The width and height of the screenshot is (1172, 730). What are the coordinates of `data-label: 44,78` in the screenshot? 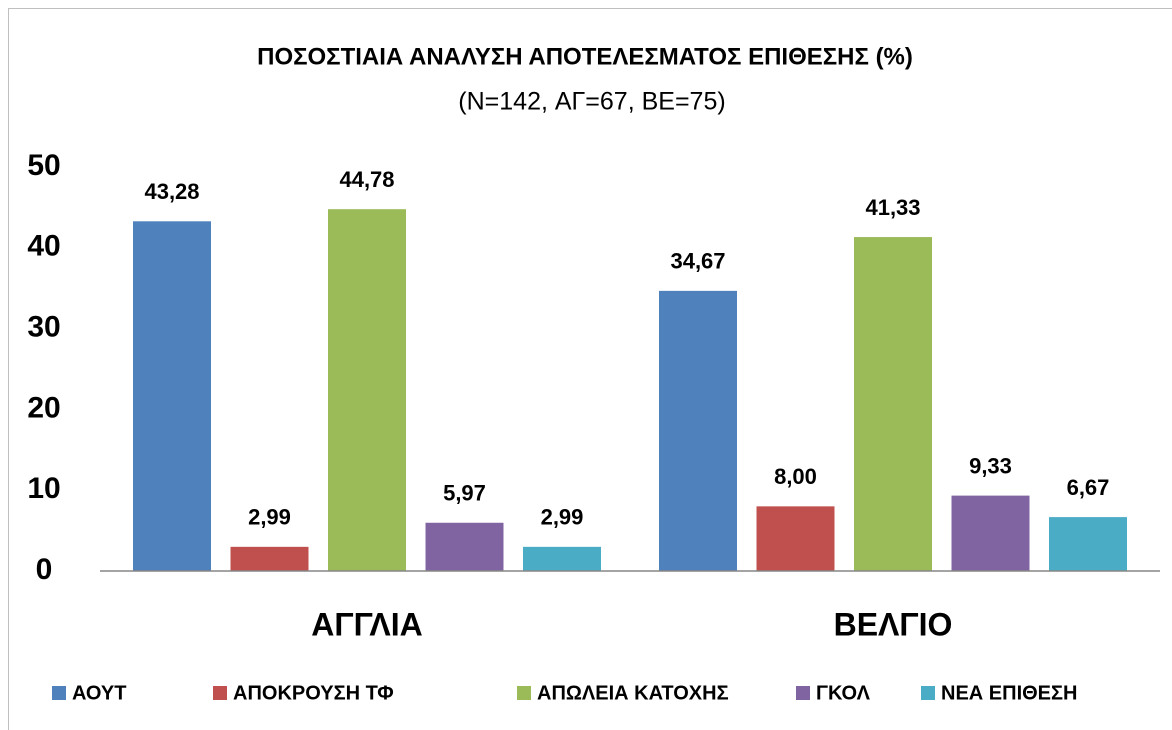 It's located at (366, 179).